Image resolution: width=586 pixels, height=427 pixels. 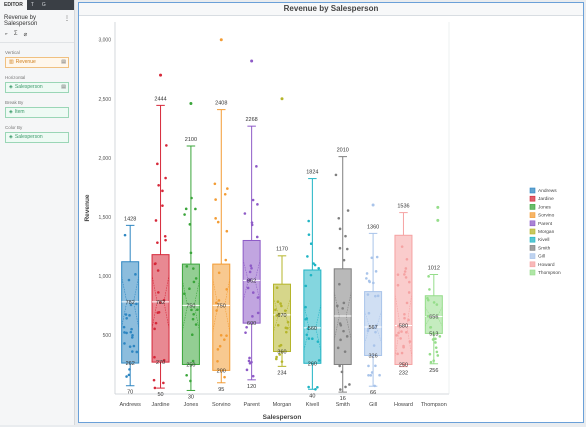 I want to click on median-label: 656, so click(x=433, y=318).